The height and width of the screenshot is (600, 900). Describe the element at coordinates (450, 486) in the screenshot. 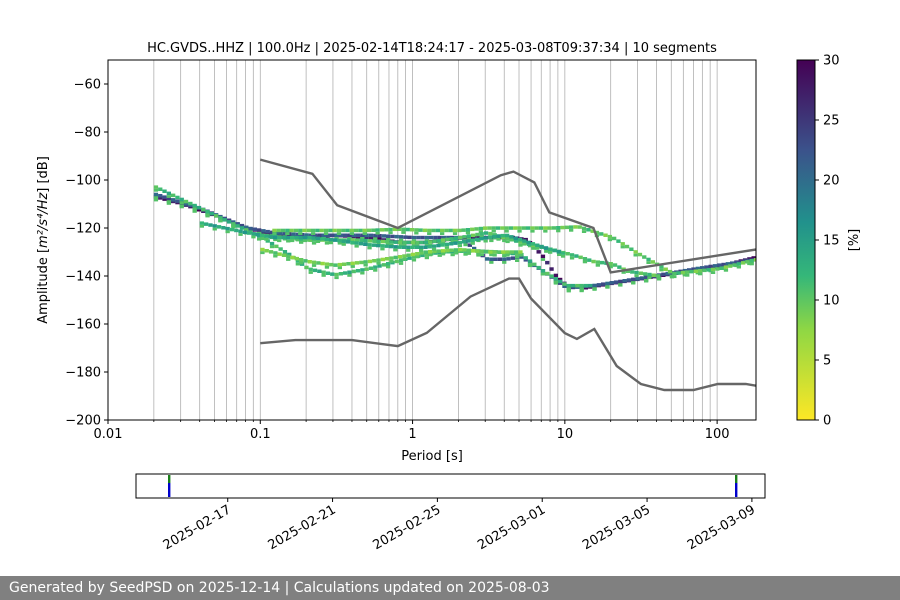

I see `timeline-frame` at that location.